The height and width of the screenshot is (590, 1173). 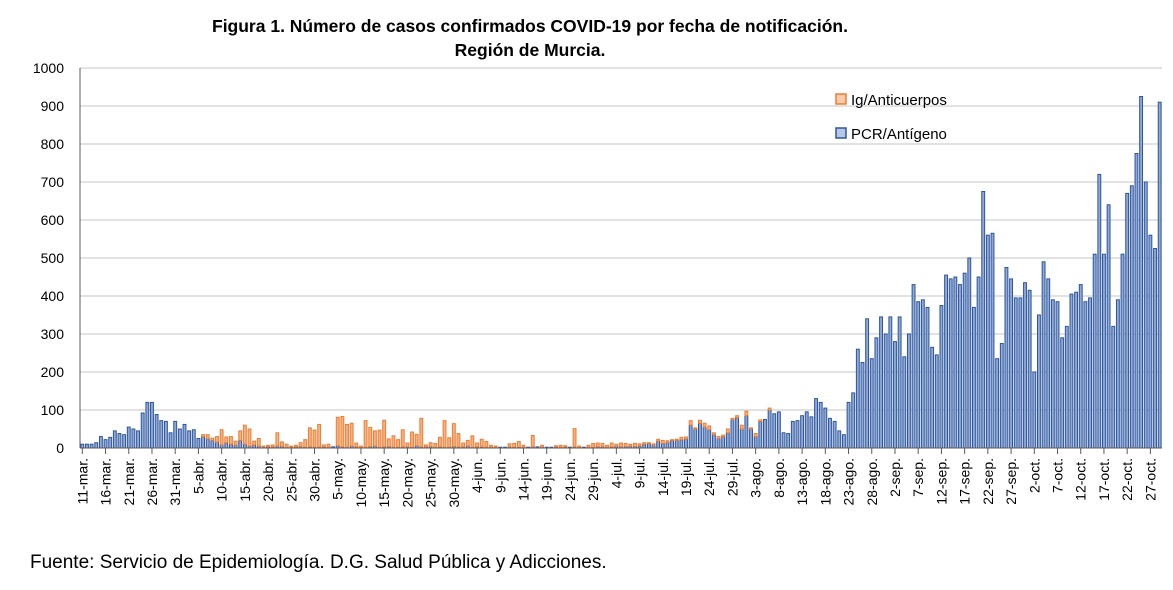 What do you see at coordinates (802, 481) in the screenshot?
I see `x-tick-label: 13-ago.` at bounding box center [802, 481].